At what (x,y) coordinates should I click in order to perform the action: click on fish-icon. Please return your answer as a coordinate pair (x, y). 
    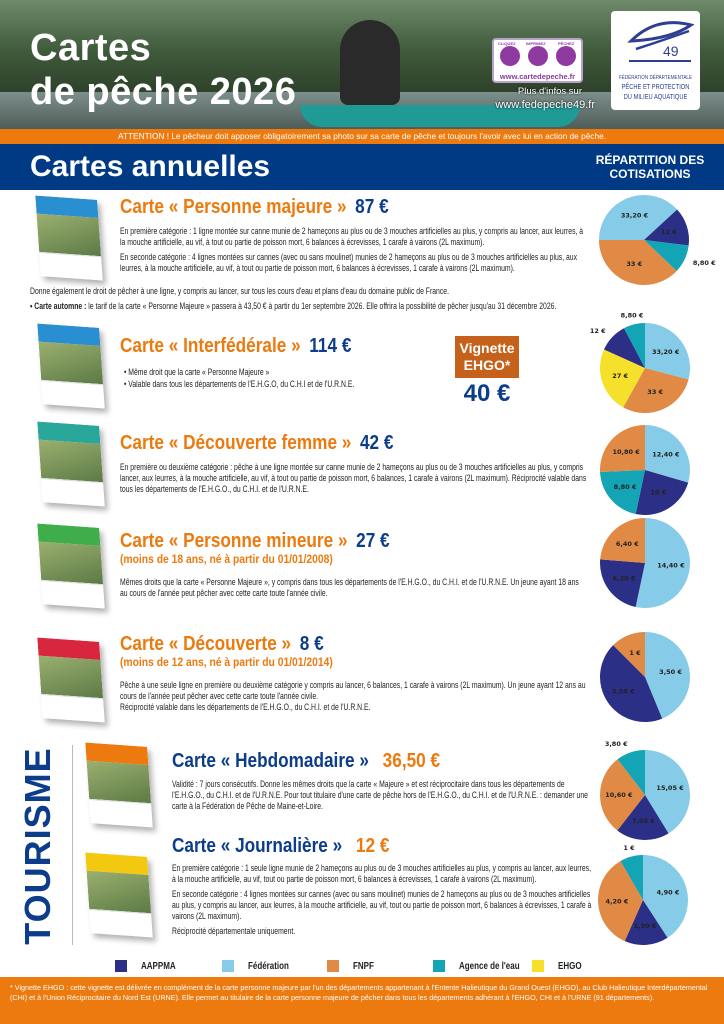
    Looking at the image, I should click on (566, 56).